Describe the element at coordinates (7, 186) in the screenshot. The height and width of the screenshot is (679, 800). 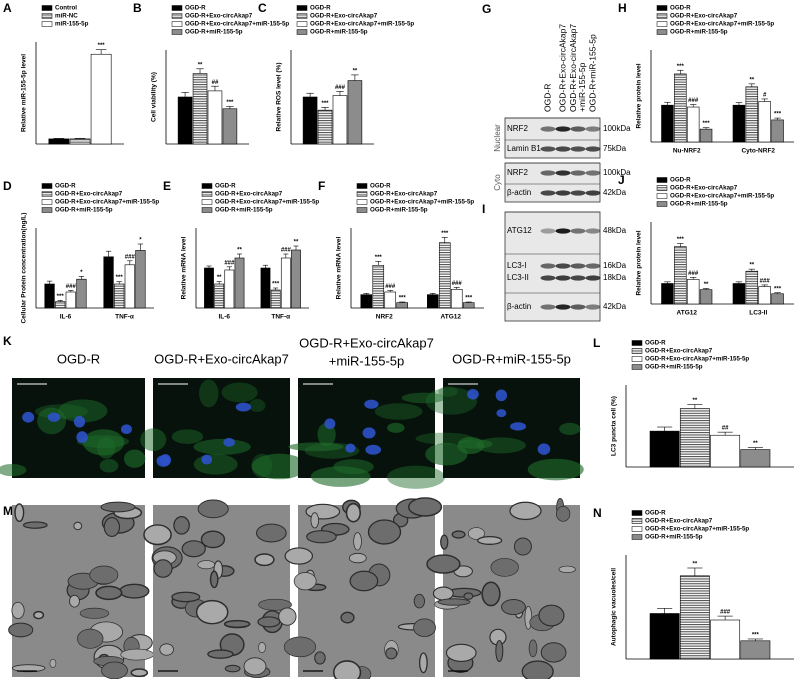
I see `panel-letter: D` at that location.